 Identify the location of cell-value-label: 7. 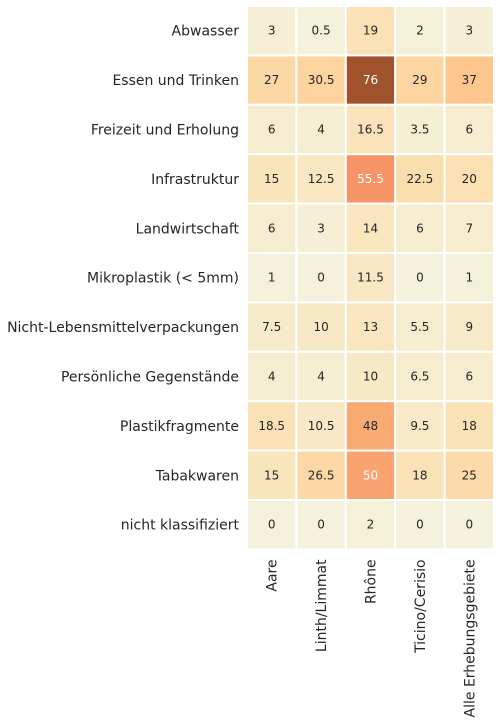
(469, 228).